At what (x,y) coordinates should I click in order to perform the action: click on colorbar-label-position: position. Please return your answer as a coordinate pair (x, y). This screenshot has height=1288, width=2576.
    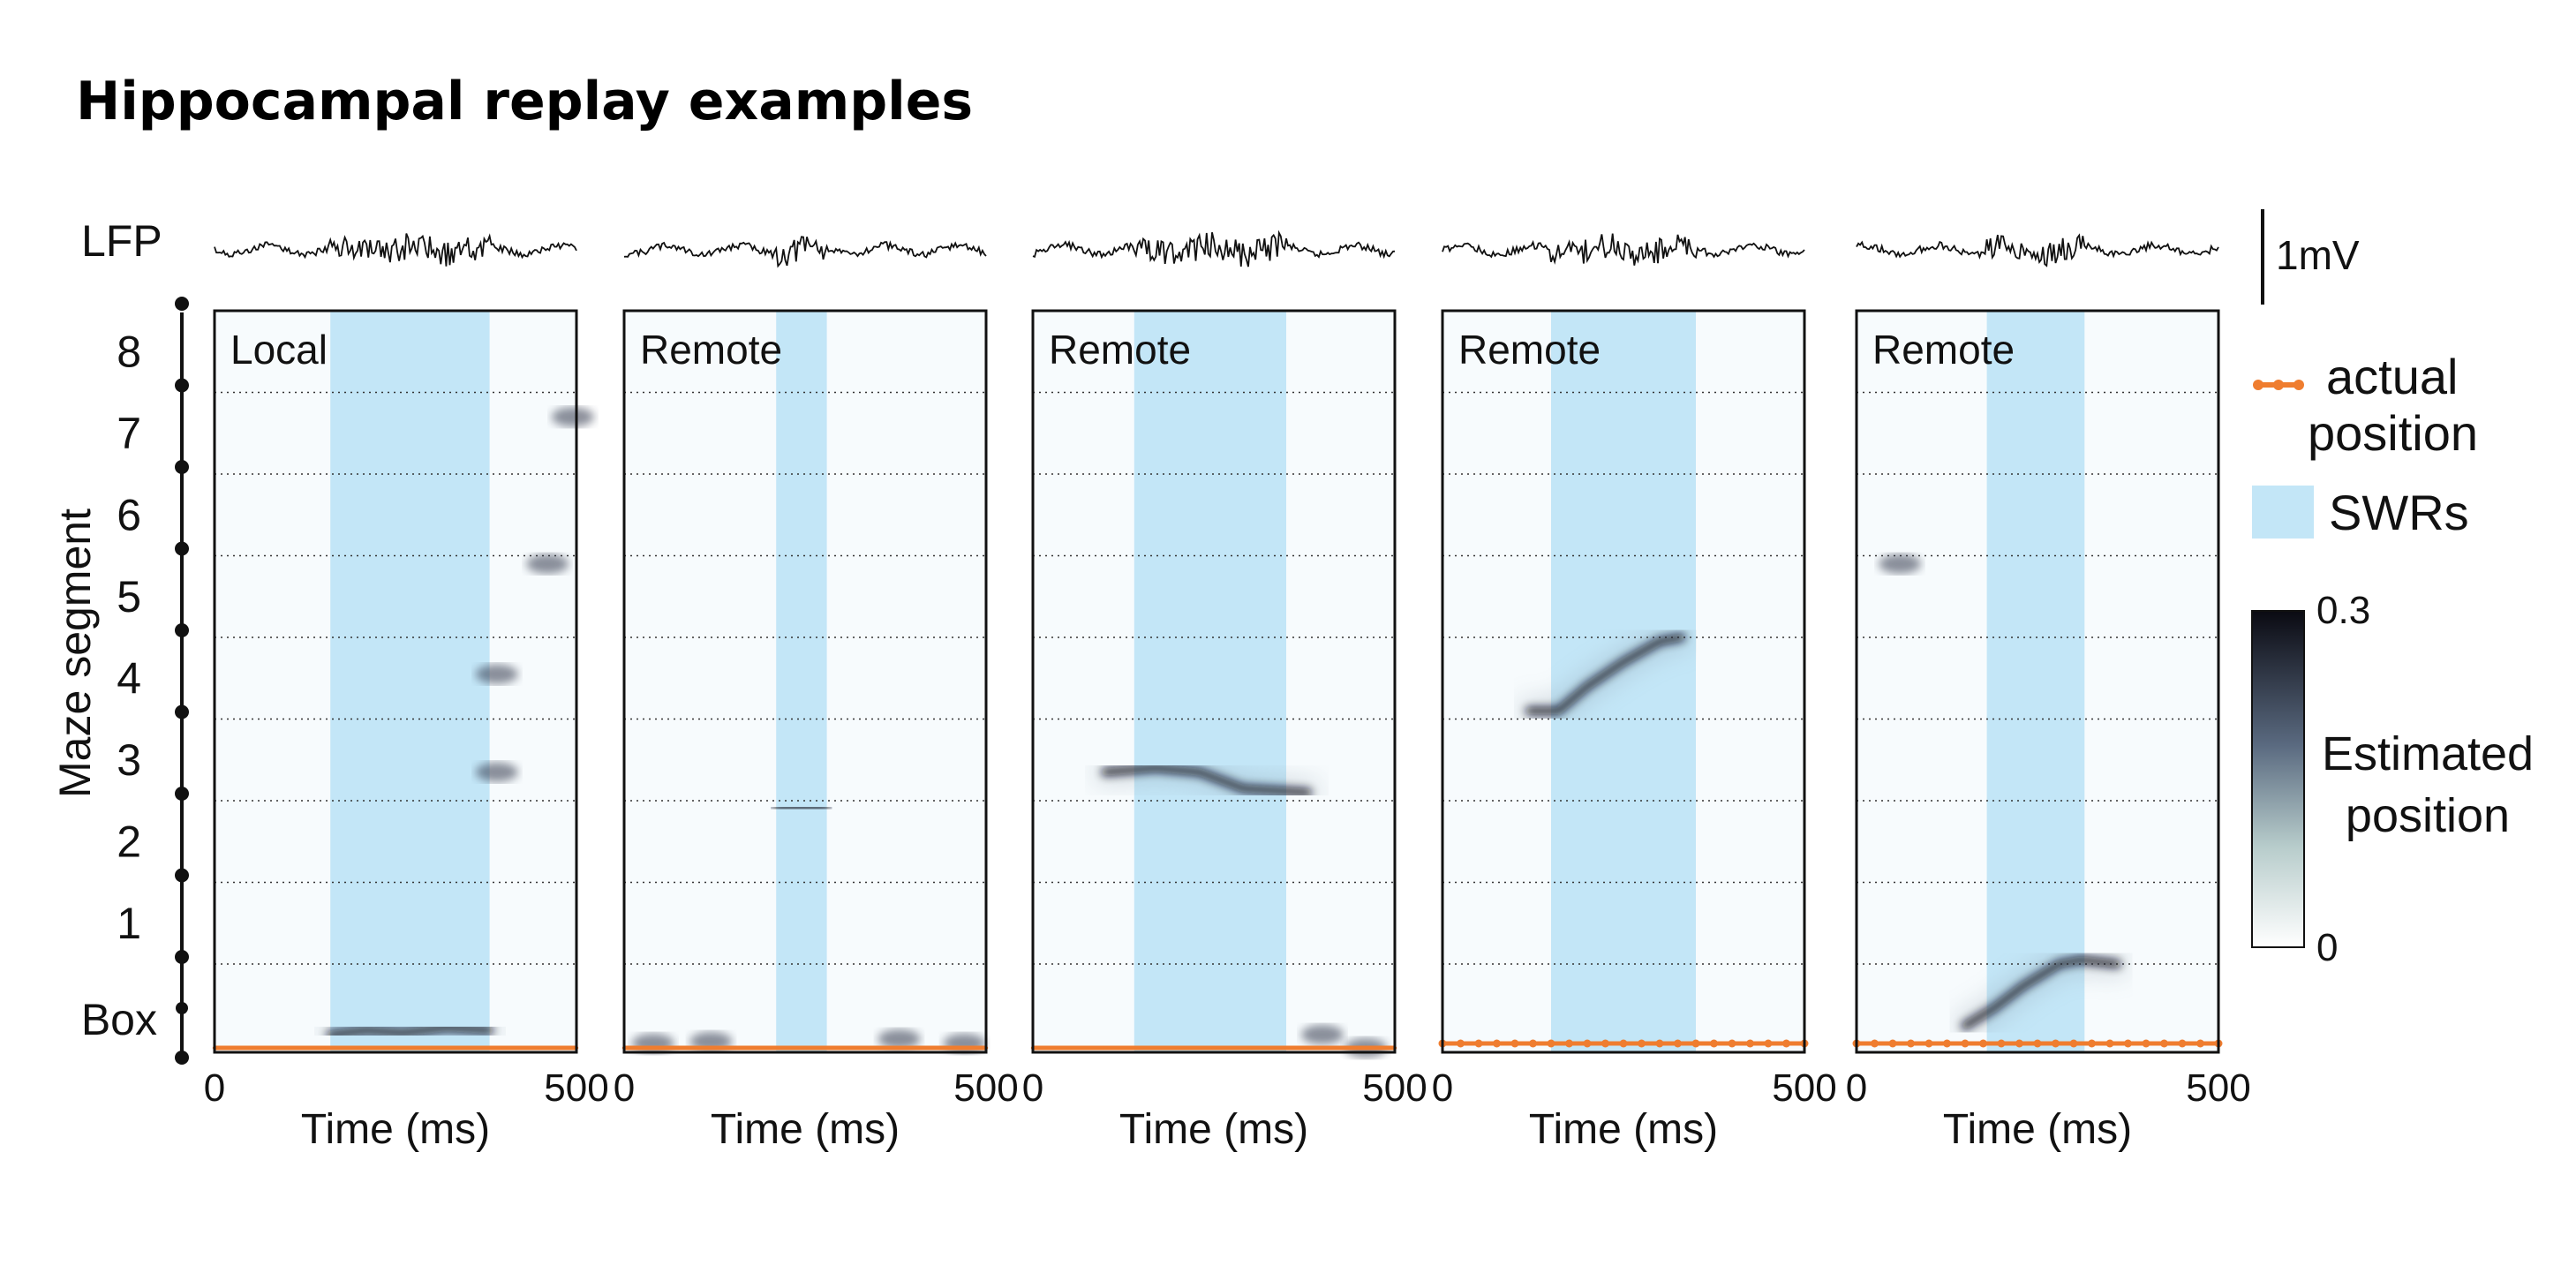
    Looking at the image, I should click on (2428, 816).